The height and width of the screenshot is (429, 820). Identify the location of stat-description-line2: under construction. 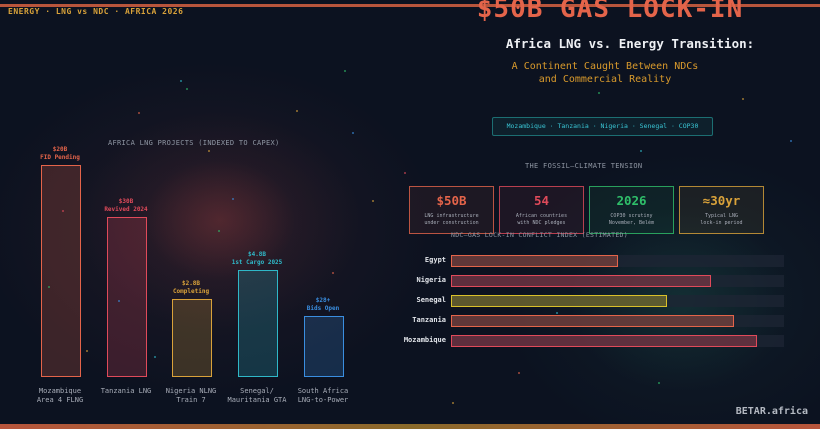
(451, 223).